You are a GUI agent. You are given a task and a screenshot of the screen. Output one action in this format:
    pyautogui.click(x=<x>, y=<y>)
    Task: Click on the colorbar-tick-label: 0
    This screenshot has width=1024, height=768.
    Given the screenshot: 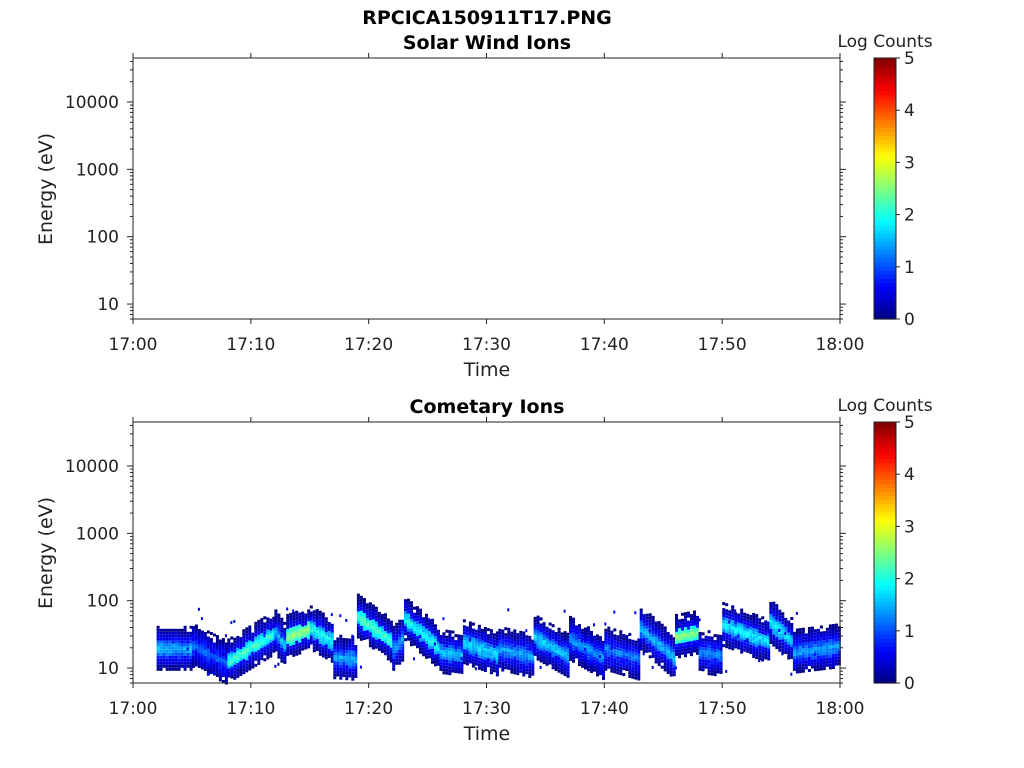 What is the action you would take?
    pyautogui.click(x=909, y=320)
    